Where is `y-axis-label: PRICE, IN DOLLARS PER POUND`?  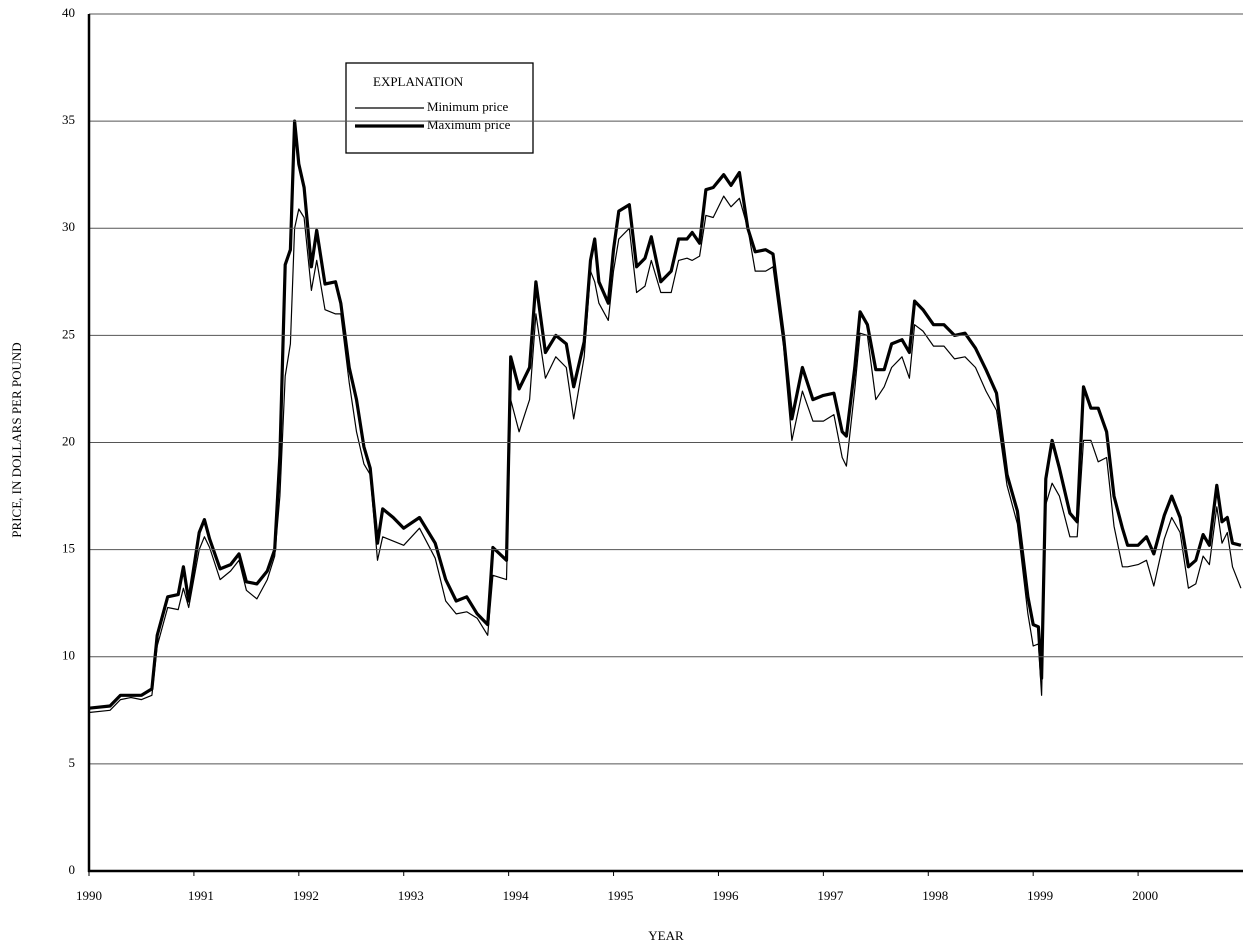 y-axis-label: PRICE, IN DOLLARS PER POUND is located at coordinates (16, 439).